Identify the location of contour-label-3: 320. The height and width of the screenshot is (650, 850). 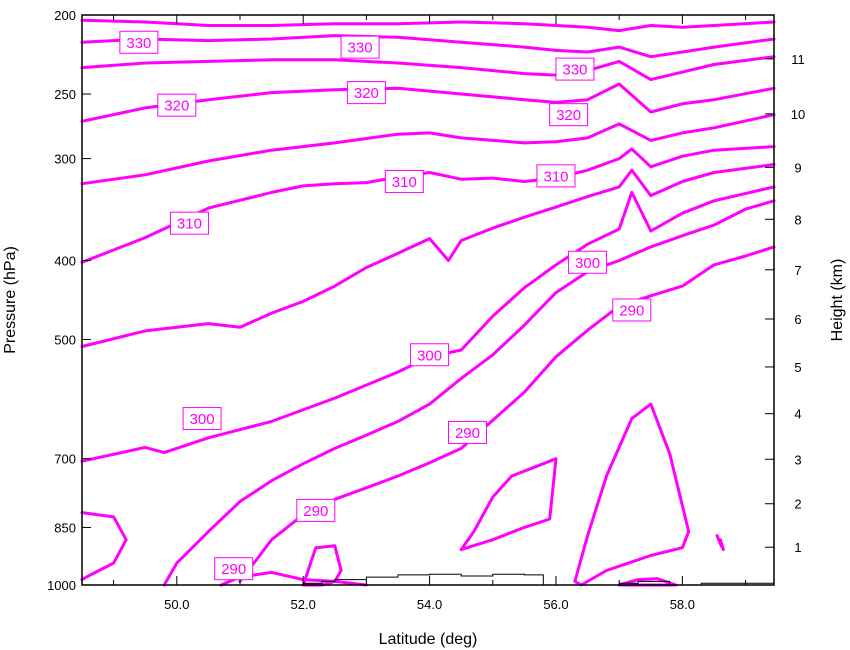
(177, 105).